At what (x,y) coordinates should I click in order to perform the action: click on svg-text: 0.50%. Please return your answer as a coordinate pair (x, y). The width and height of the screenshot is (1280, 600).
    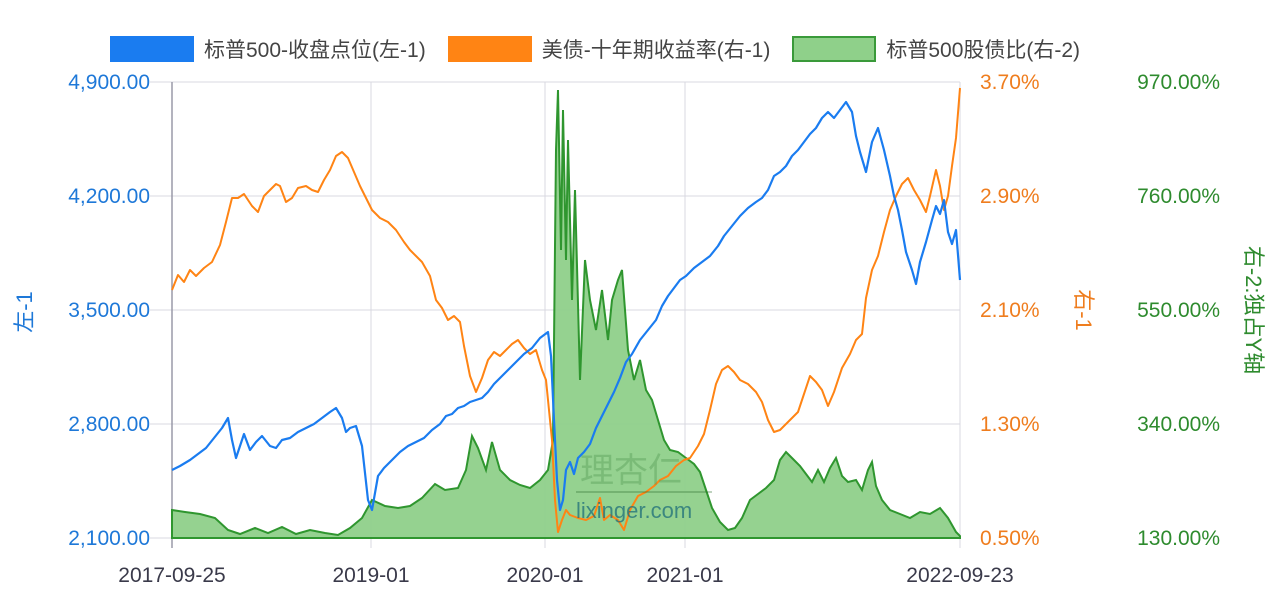
    Looking at the image, I should click on (1010, 538).